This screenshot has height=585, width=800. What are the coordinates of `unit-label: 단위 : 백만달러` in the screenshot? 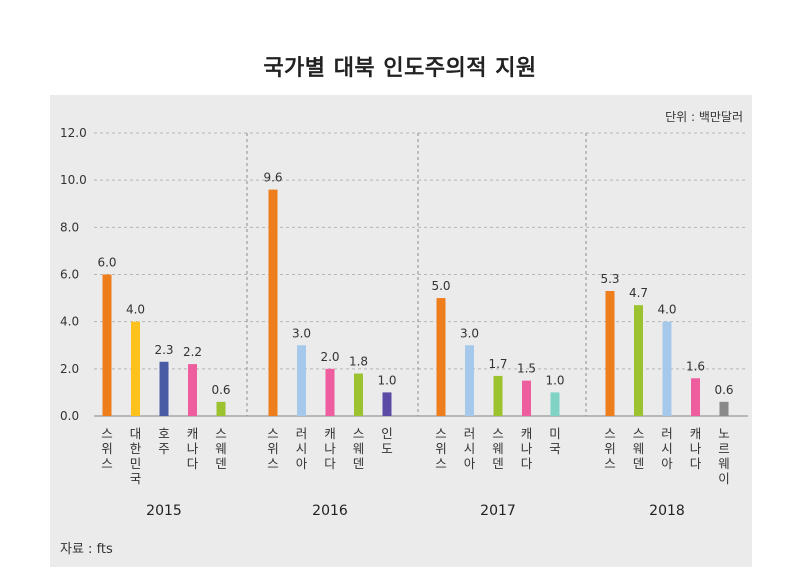 It's located at (704, 117).